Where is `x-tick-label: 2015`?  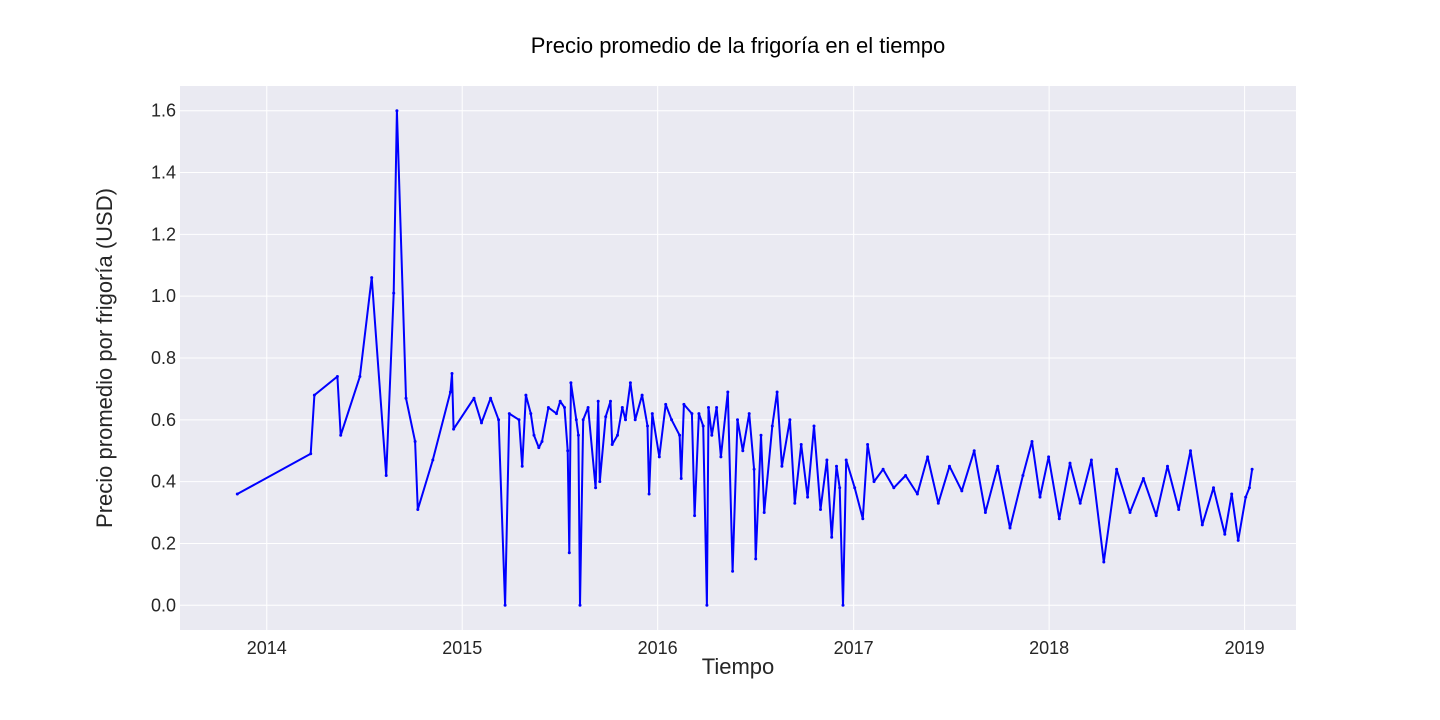 x-tick-label: 2015 is located at coordinates (462, 648).